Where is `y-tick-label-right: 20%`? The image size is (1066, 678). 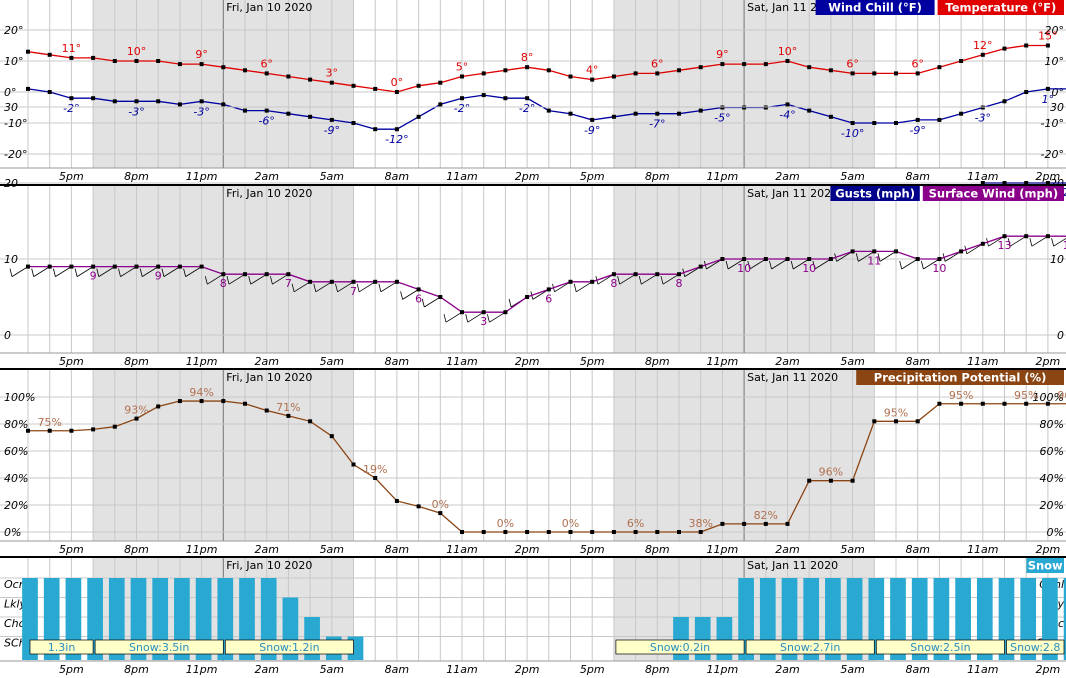 y-tick-label-right: 20% is located at coordinates (1052, 505).